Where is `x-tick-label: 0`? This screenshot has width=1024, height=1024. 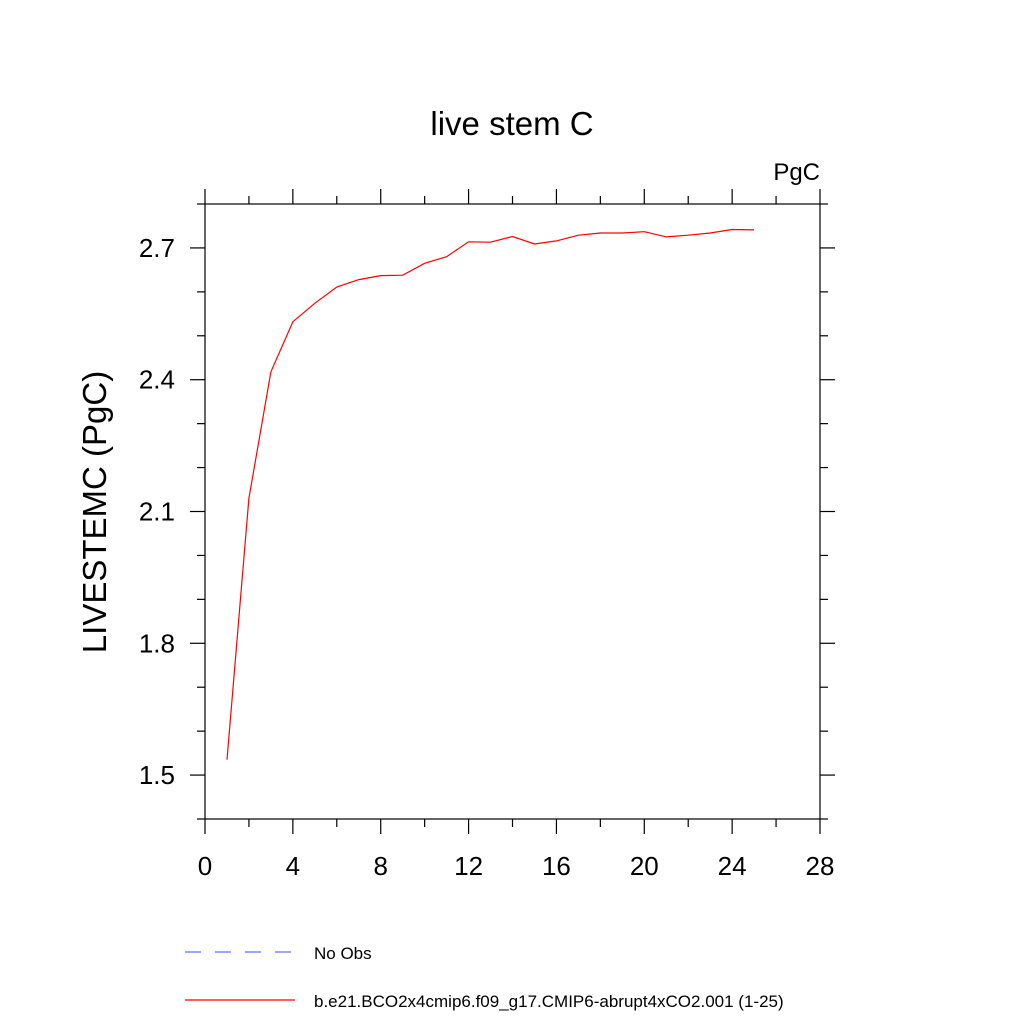
x-tick-label: 0 is located at coordinates (205, 866).